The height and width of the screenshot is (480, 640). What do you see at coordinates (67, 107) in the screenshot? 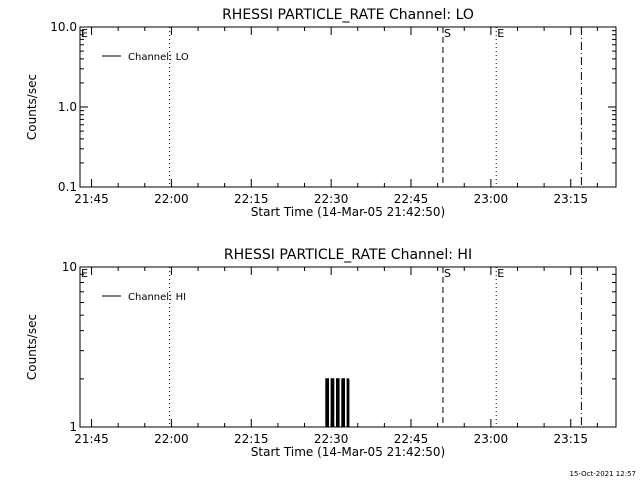
I see `y-tick-label: 1.0` at bounding box center [67, 107].